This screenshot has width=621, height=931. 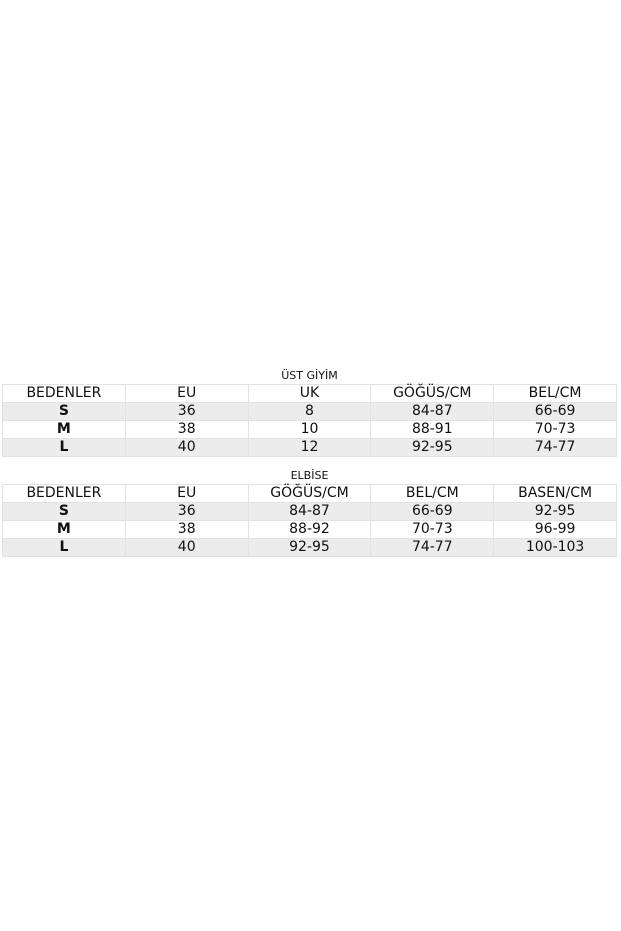 I want to click on table-cell: 100-103, so click(x=555, y=547).